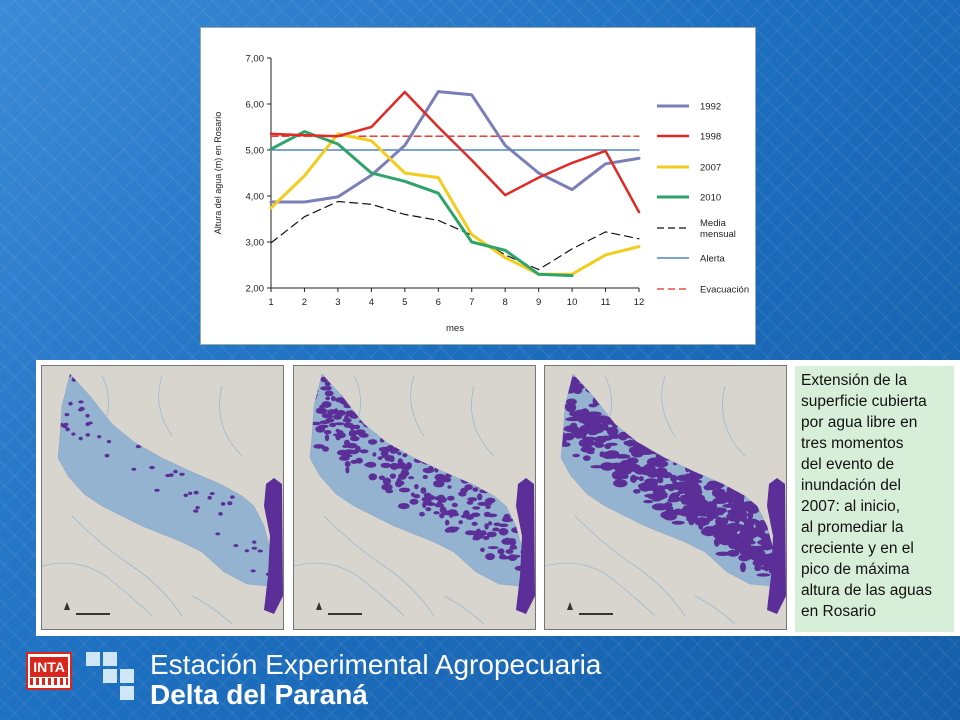 Image resolution: width=960 pixels, height=720 pixels. I want to click on x-tick-label: 10, so click(572, 302).